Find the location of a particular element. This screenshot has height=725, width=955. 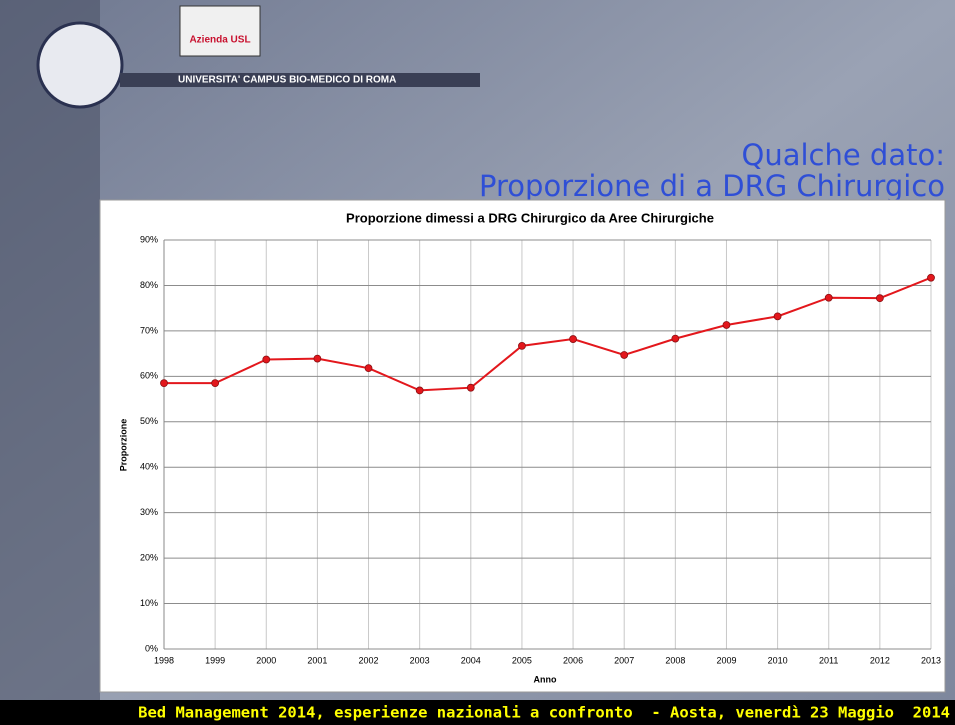

y-tick-label: 10% is located at coordinates (149, 603).